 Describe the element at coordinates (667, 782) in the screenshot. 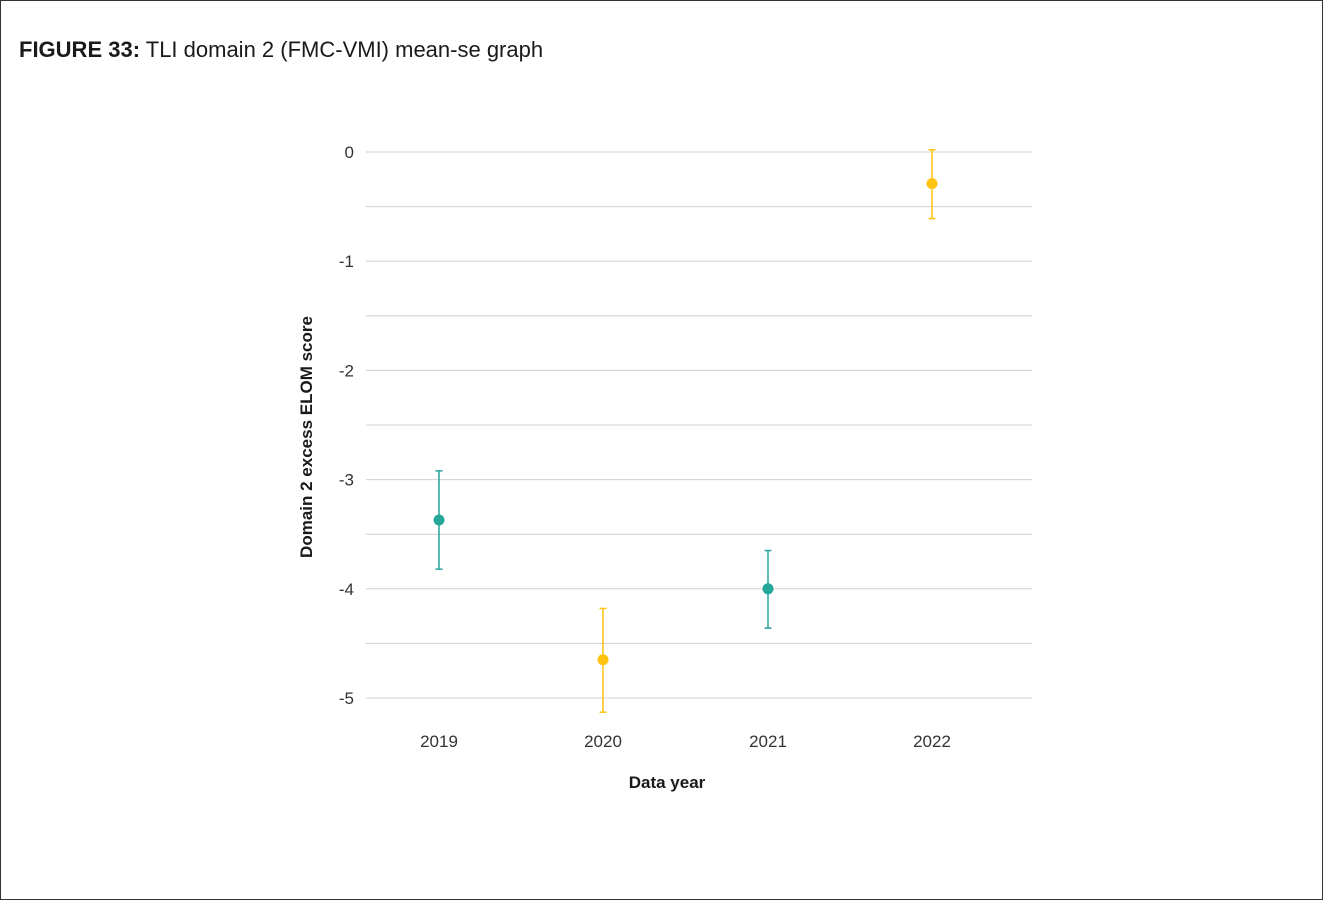

I see `x-axis-label: Data year` at that location.